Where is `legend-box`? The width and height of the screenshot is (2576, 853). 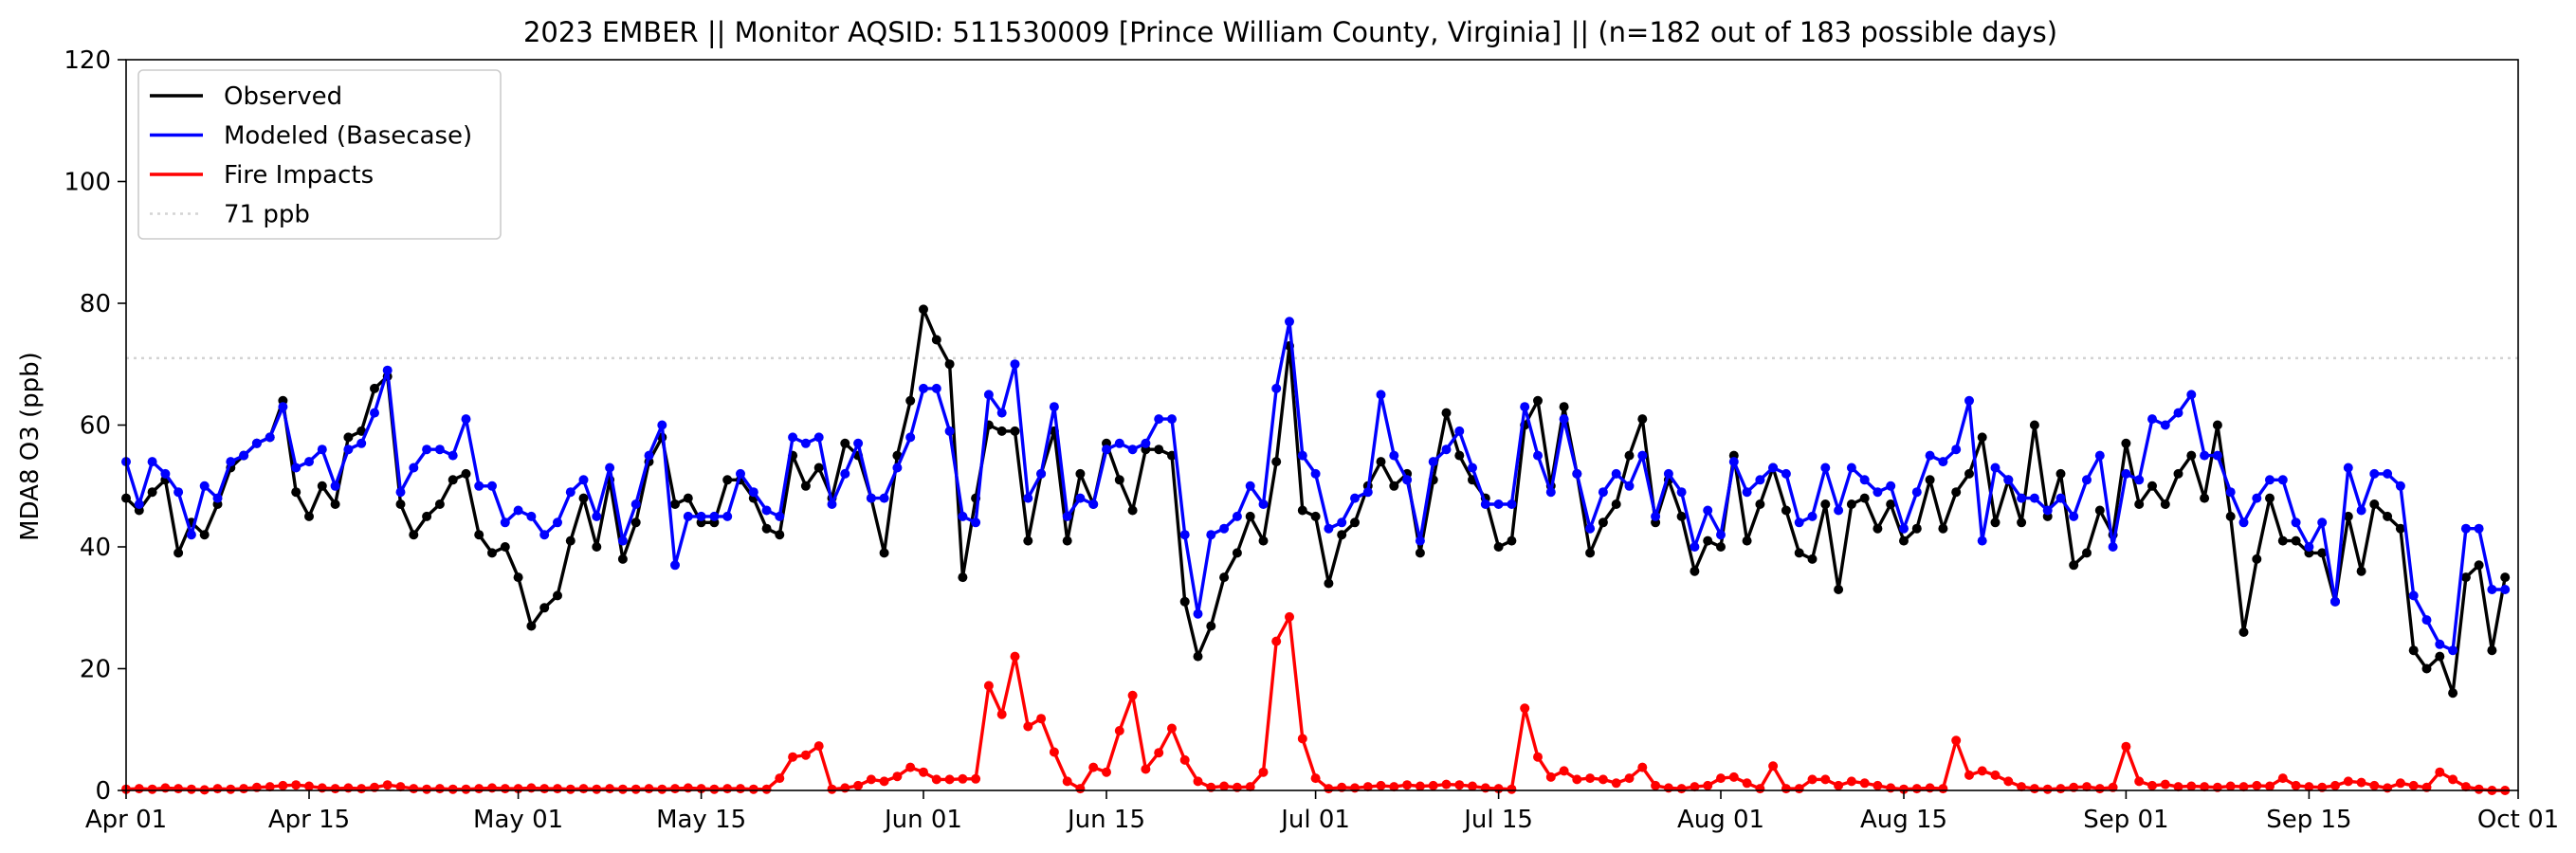 legend-box is located at coordinates (319, 154).